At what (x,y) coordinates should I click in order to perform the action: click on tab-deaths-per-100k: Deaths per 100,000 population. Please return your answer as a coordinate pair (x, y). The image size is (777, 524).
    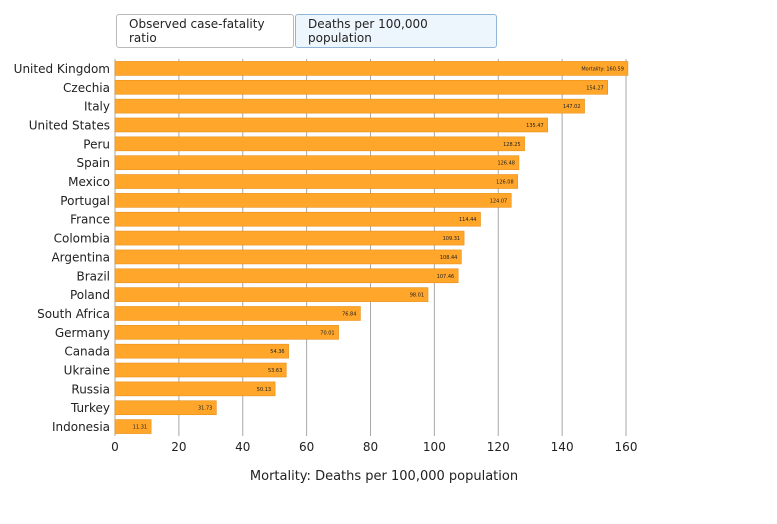
    Looking at the image, I should click on (396, 31).